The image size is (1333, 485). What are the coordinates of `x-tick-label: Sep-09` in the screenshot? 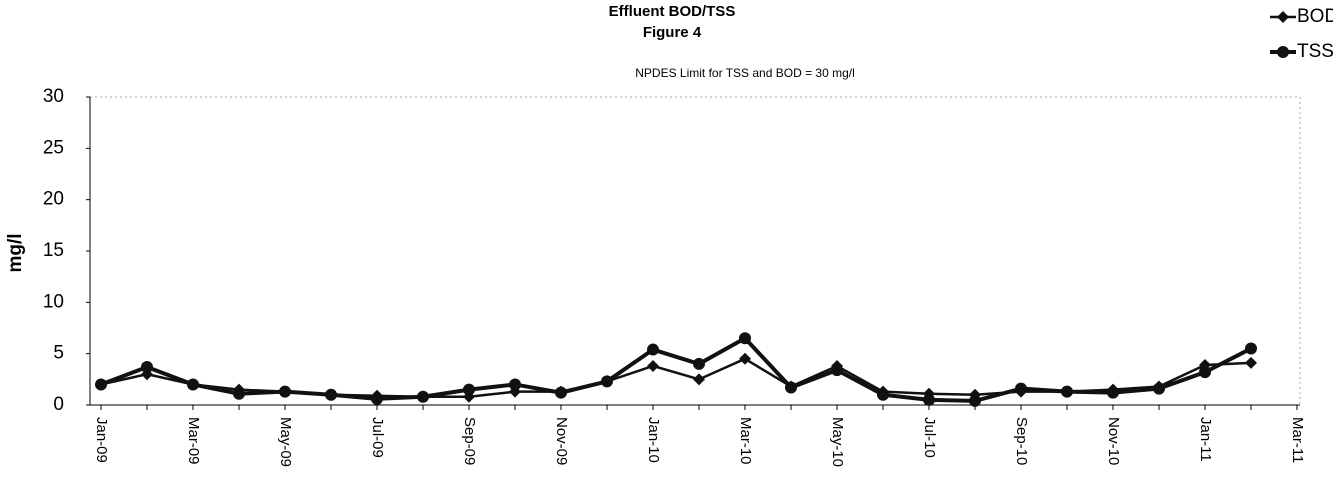 It's located at (469, 441).